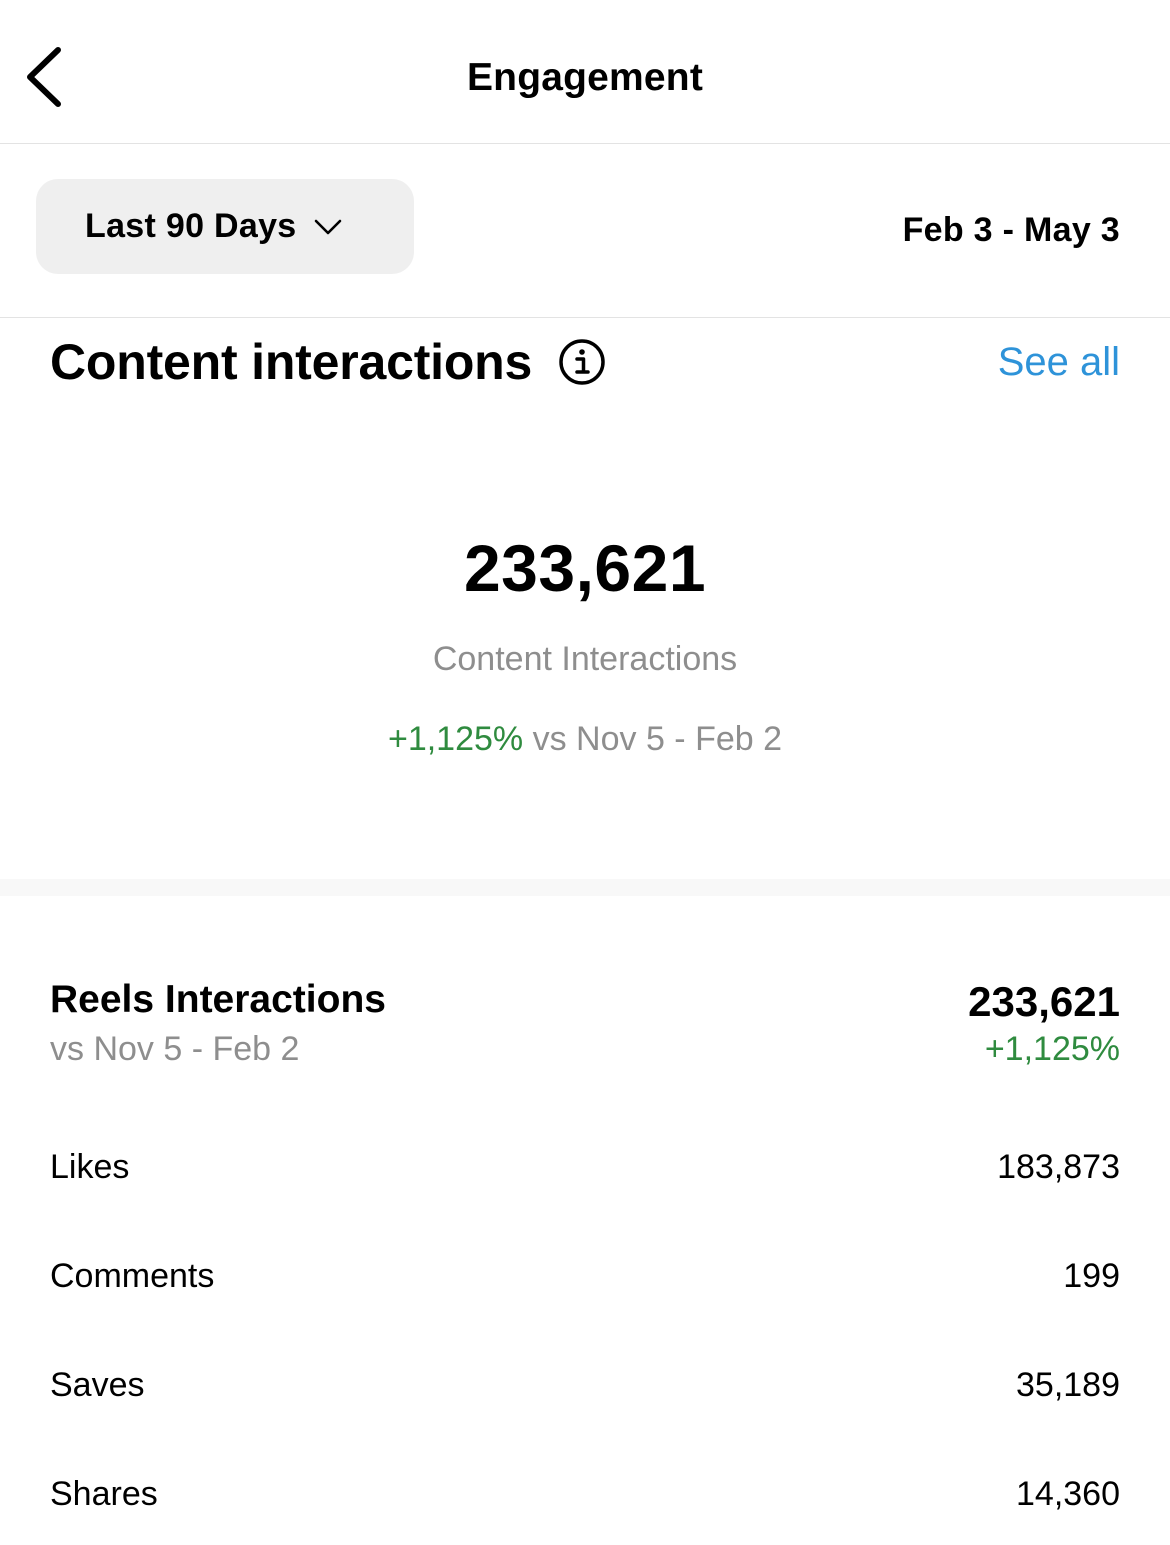 The width and height of the screenshot is (1170, 1545). Describe the element at coordinates (455, 739) in the screenshot. I see `change-percent: +1,125%` at that location.